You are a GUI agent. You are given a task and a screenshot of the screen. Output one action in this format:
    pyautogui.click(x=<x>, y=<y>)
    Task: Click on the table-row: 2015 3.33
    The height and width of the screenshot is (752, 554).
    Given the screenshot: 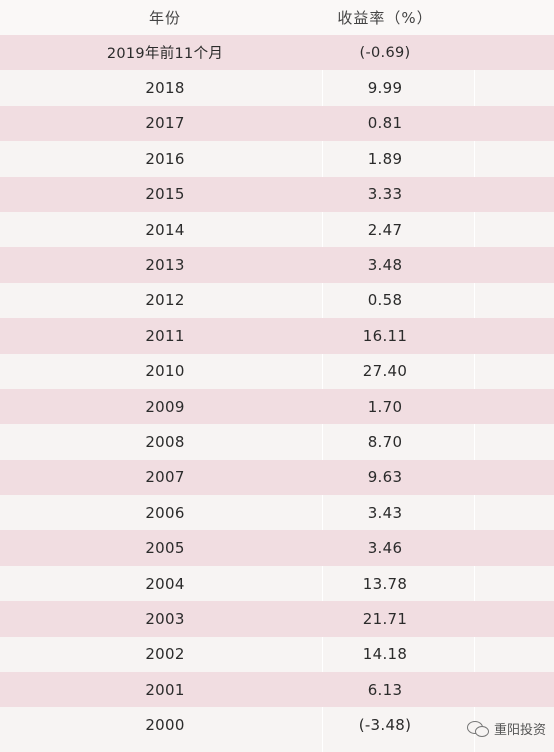 What is the action you would take?
    pyautogui.click(x=277, y=194)
    